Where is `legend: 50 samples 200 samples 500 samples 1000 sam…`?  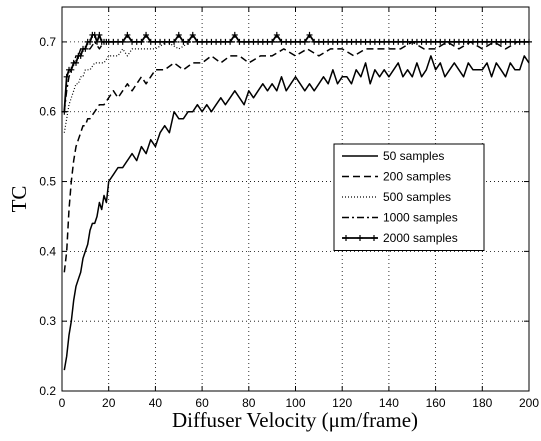
legend: 50 samples 200 samples 500 samples 1000 sam… is located at coordinates (409, 197).